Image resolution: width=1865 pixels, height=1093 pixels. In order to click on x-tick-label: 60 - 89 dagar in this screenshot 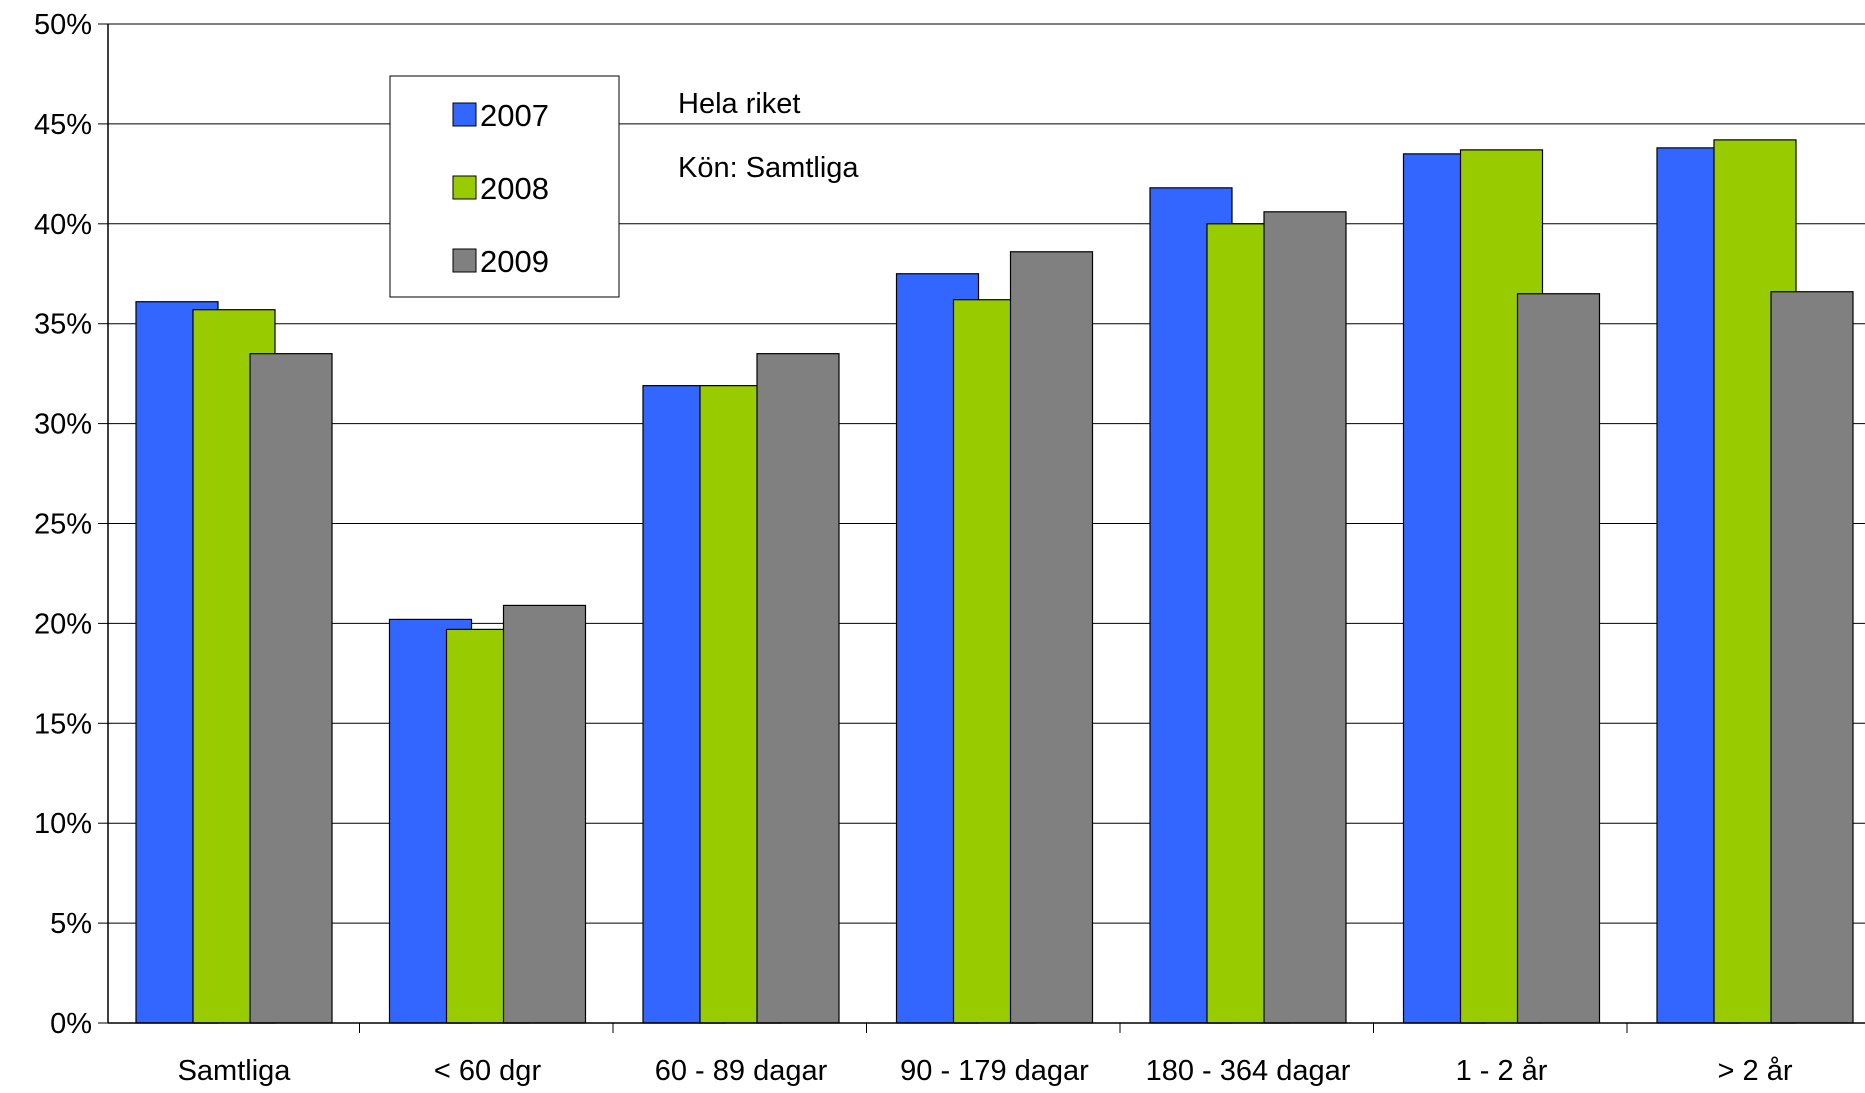, I will do `click(741, 1071)`.